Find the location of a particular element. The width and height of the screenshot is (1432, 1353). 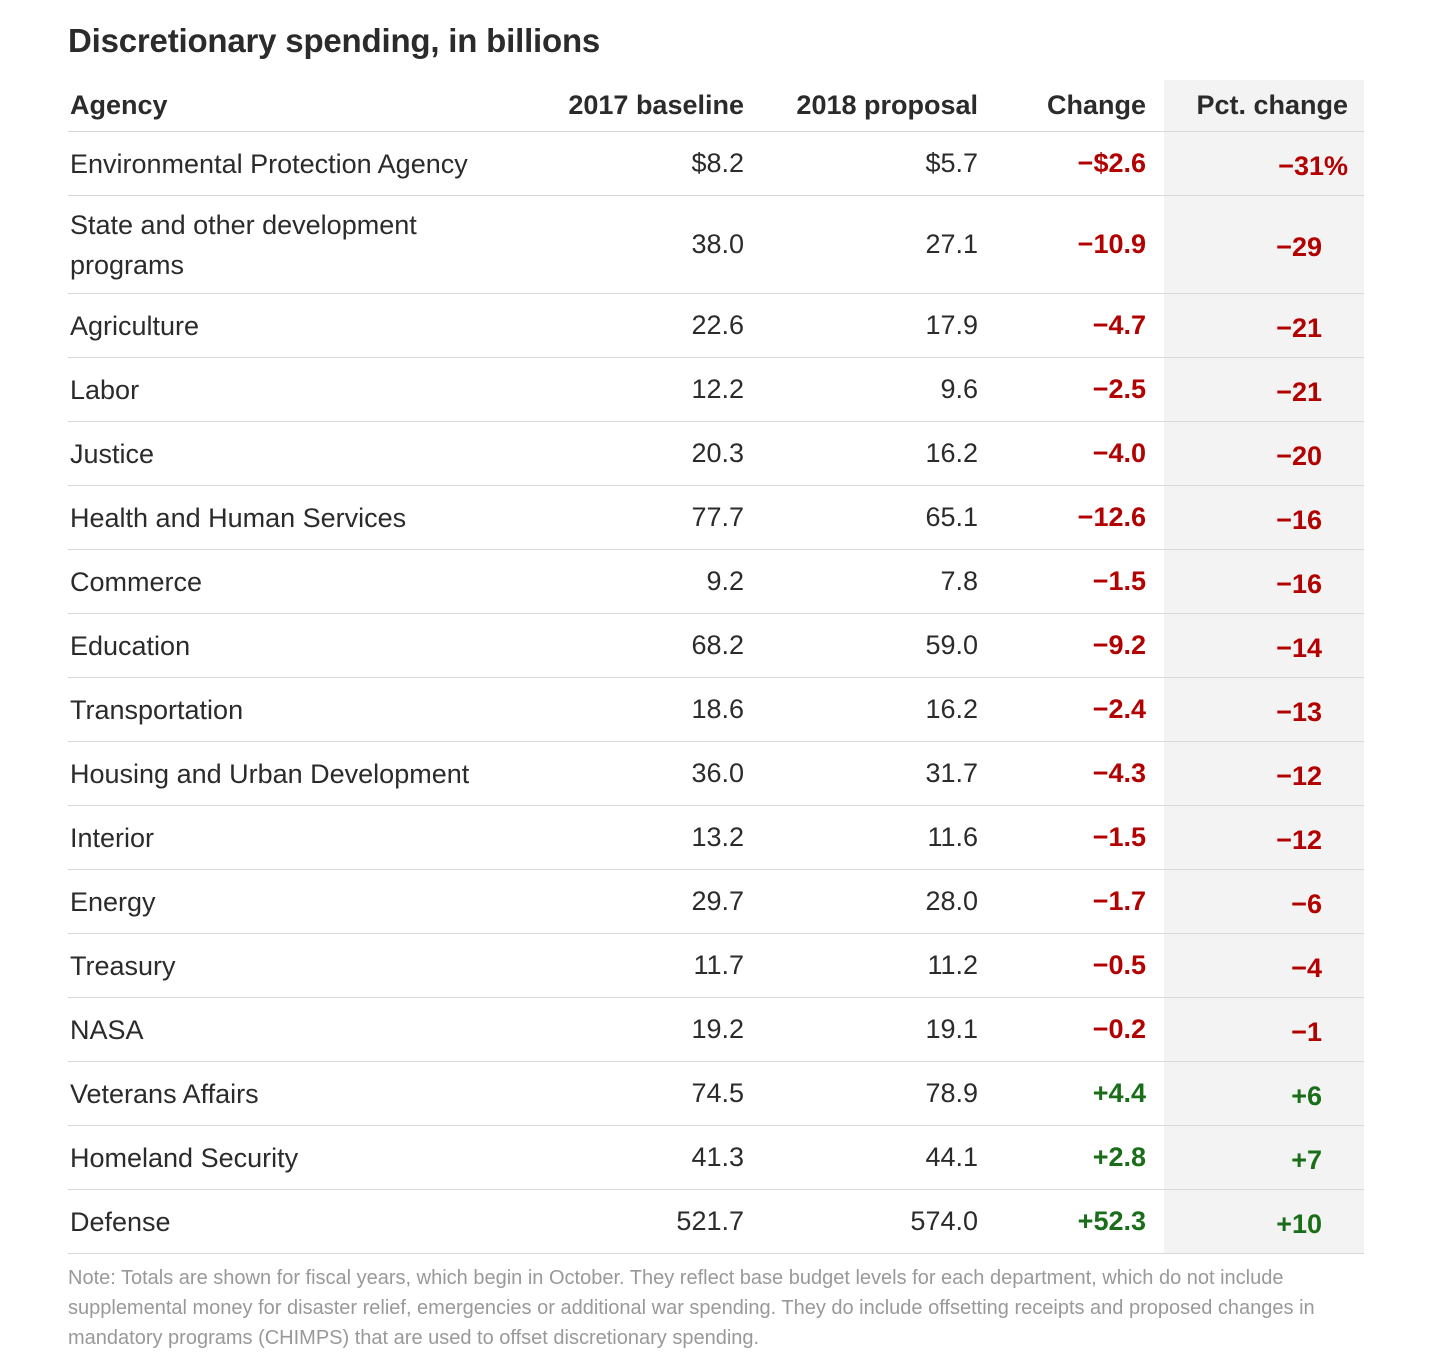

table-row: Labor 12.2 9.6 −2.5 −21 is located at coordinates (716, 389).